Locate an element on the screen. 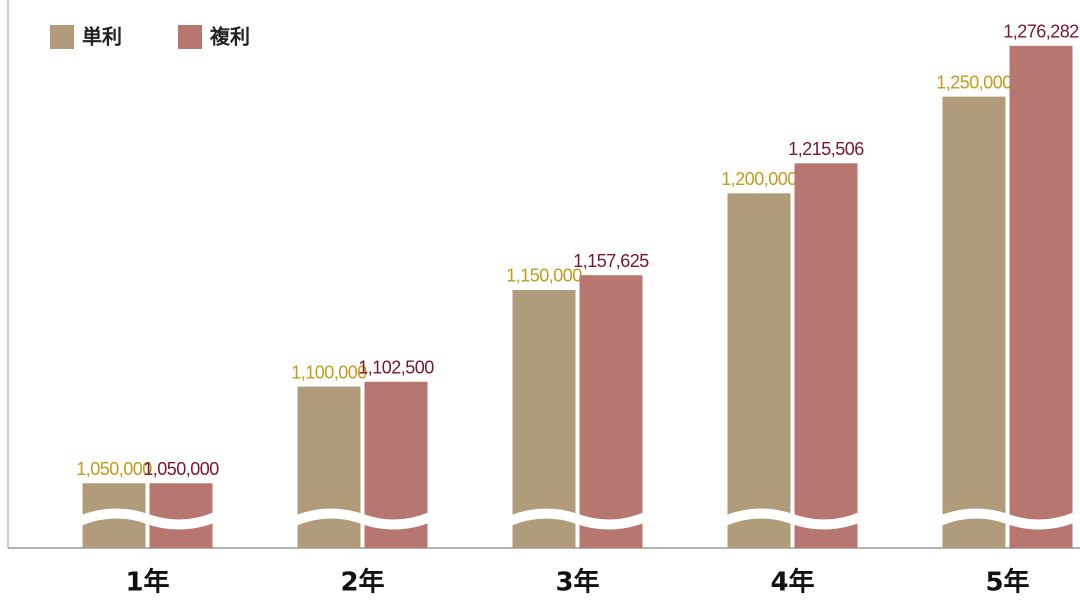 Image resolution: width=1080 pixels, height=601 pixels. value-label: 1,200,000 is located at coordinates (759, 179).